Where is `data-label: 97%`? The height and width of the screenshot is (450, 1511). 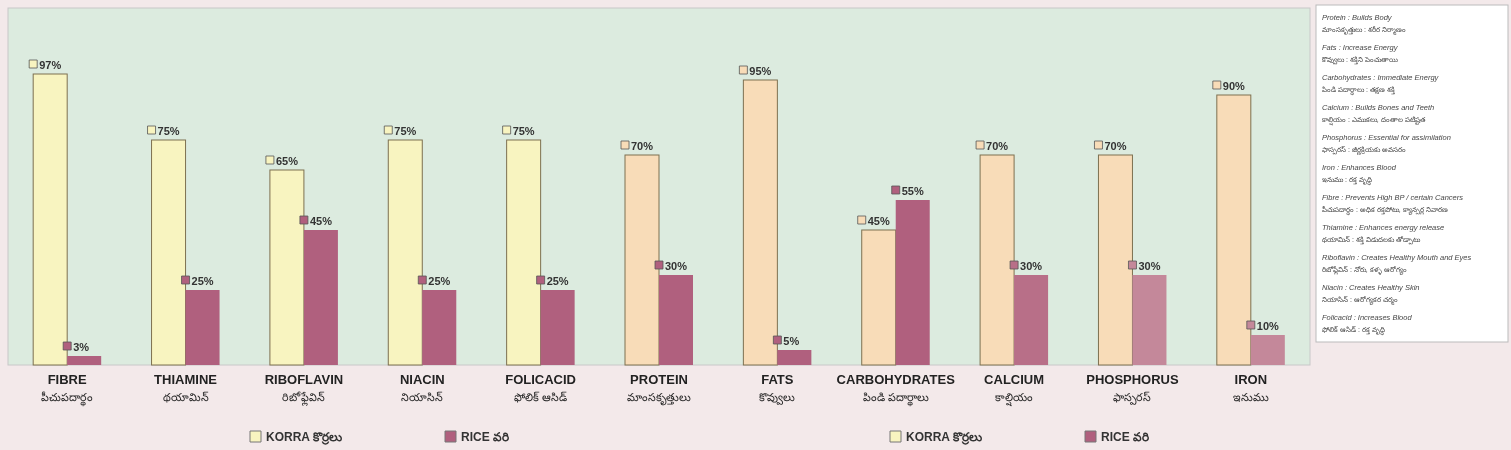
data-label: 97% is located at coordinates (50, 65).